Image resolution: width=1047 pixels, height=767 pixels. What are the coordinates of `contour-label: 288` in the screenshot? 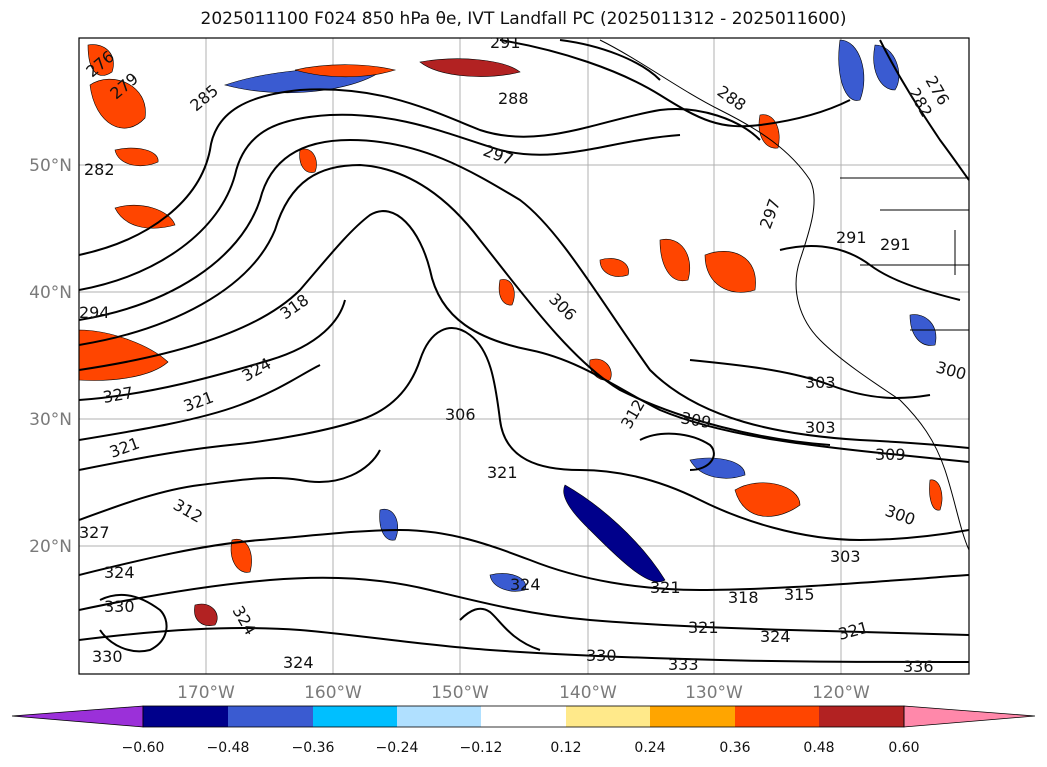 It's located at (513, 98).